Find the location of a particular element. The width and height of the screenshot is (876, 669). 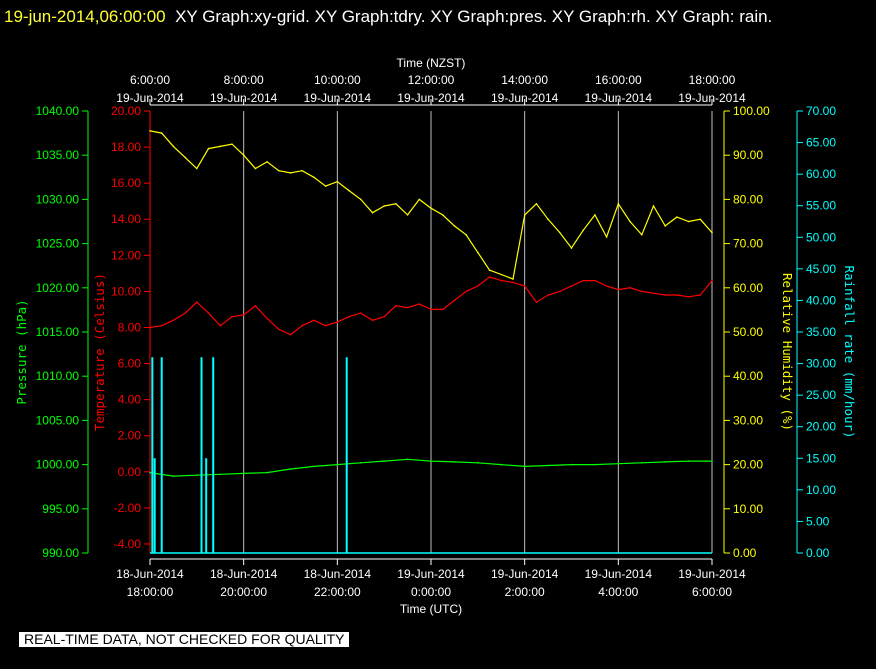

humidity-tick-label: 20.00 is located at coordinates (748, 465).